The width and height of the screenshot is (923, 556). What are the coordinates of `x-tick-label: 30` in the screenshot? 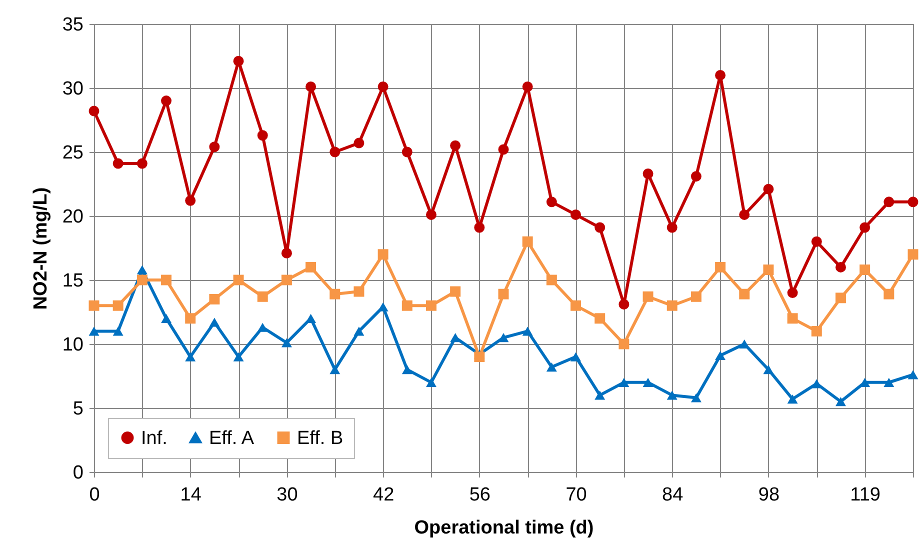 It's located at (287, 495).